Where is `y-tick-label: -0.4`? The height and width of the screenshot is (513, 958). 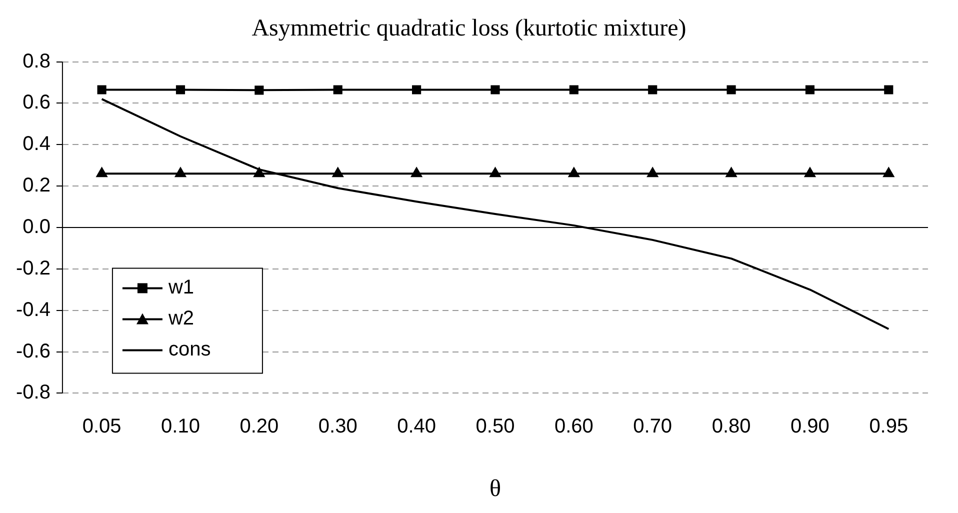
y-tick-label: -0.4 is located at coordinates (33, 309).